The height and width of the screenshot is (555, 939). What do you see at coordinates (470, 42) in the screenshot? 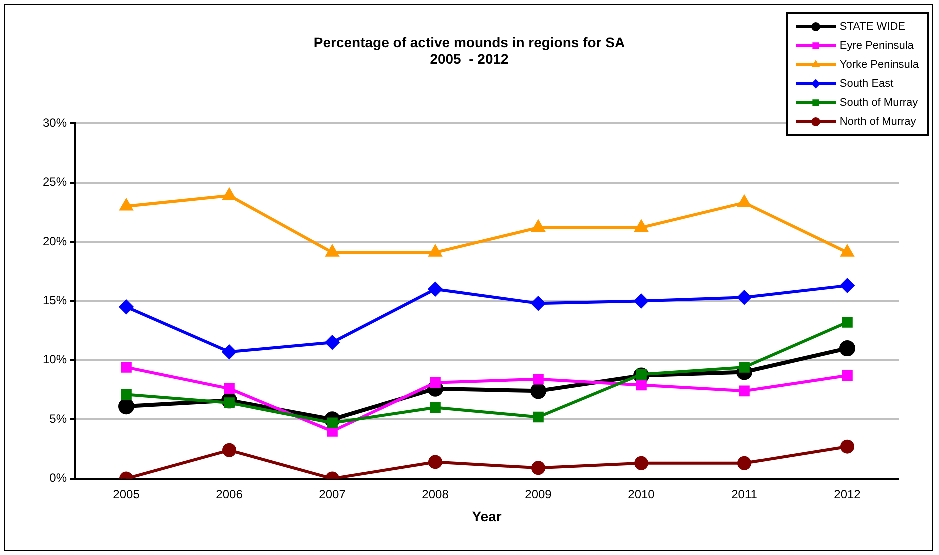
I see `chart-title: Percentage of active mounds in regions for SA` at bounding box center [470, 42].